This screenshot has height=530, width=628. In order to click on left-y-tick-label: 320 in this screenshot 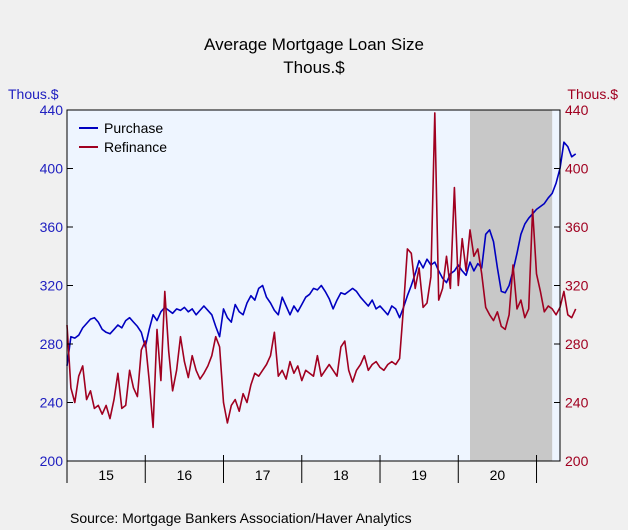, I will do `click(52, 286)`.